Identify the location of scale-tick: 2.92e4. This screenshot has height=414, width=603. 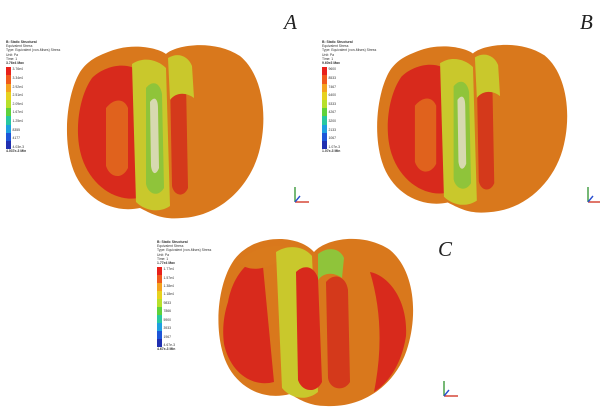
(17, 86).